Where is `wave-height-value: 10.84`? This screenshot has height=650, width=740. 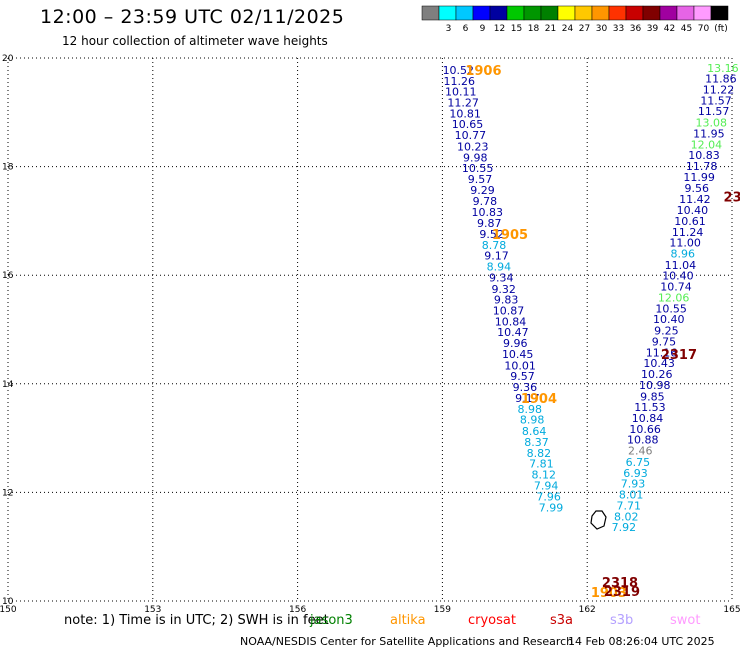 wave-height-value: 10.84 is located at coordinates (648, 418).